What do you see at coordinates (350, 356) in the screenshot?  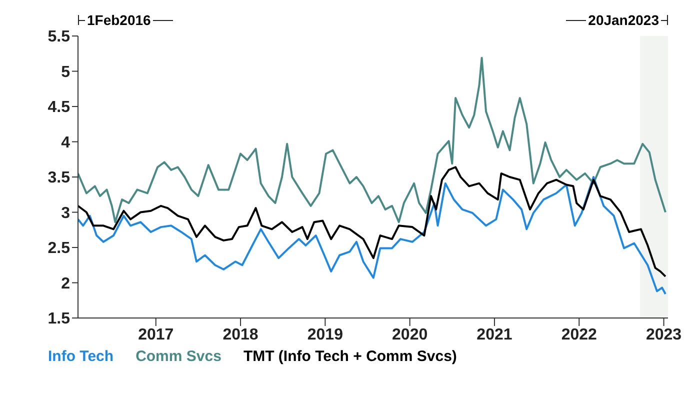 I see `text: TMT (Info Tech + Comm Svcs)` at bounding box center [350, 356].